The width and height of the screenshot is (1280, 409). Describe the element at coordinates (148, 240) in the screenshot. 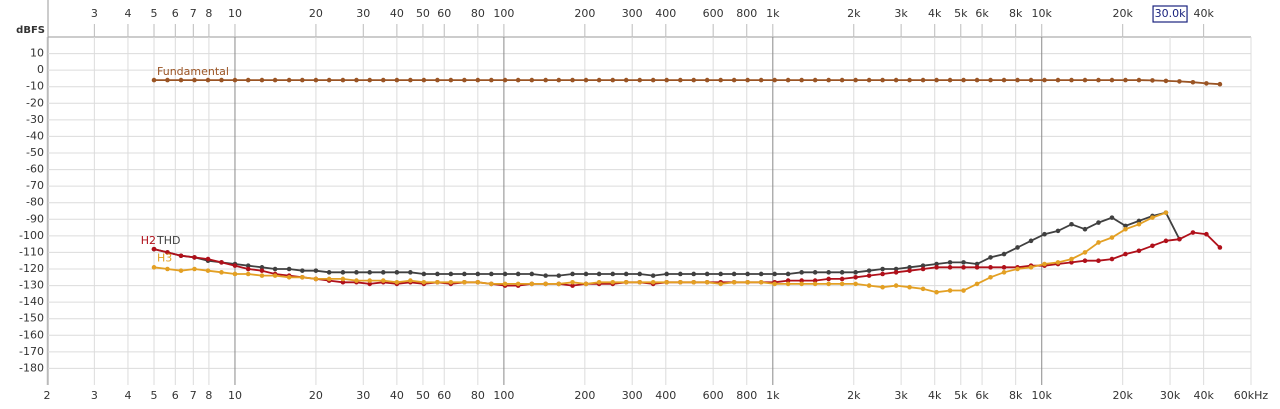

I see `series-label: H2` at that location.